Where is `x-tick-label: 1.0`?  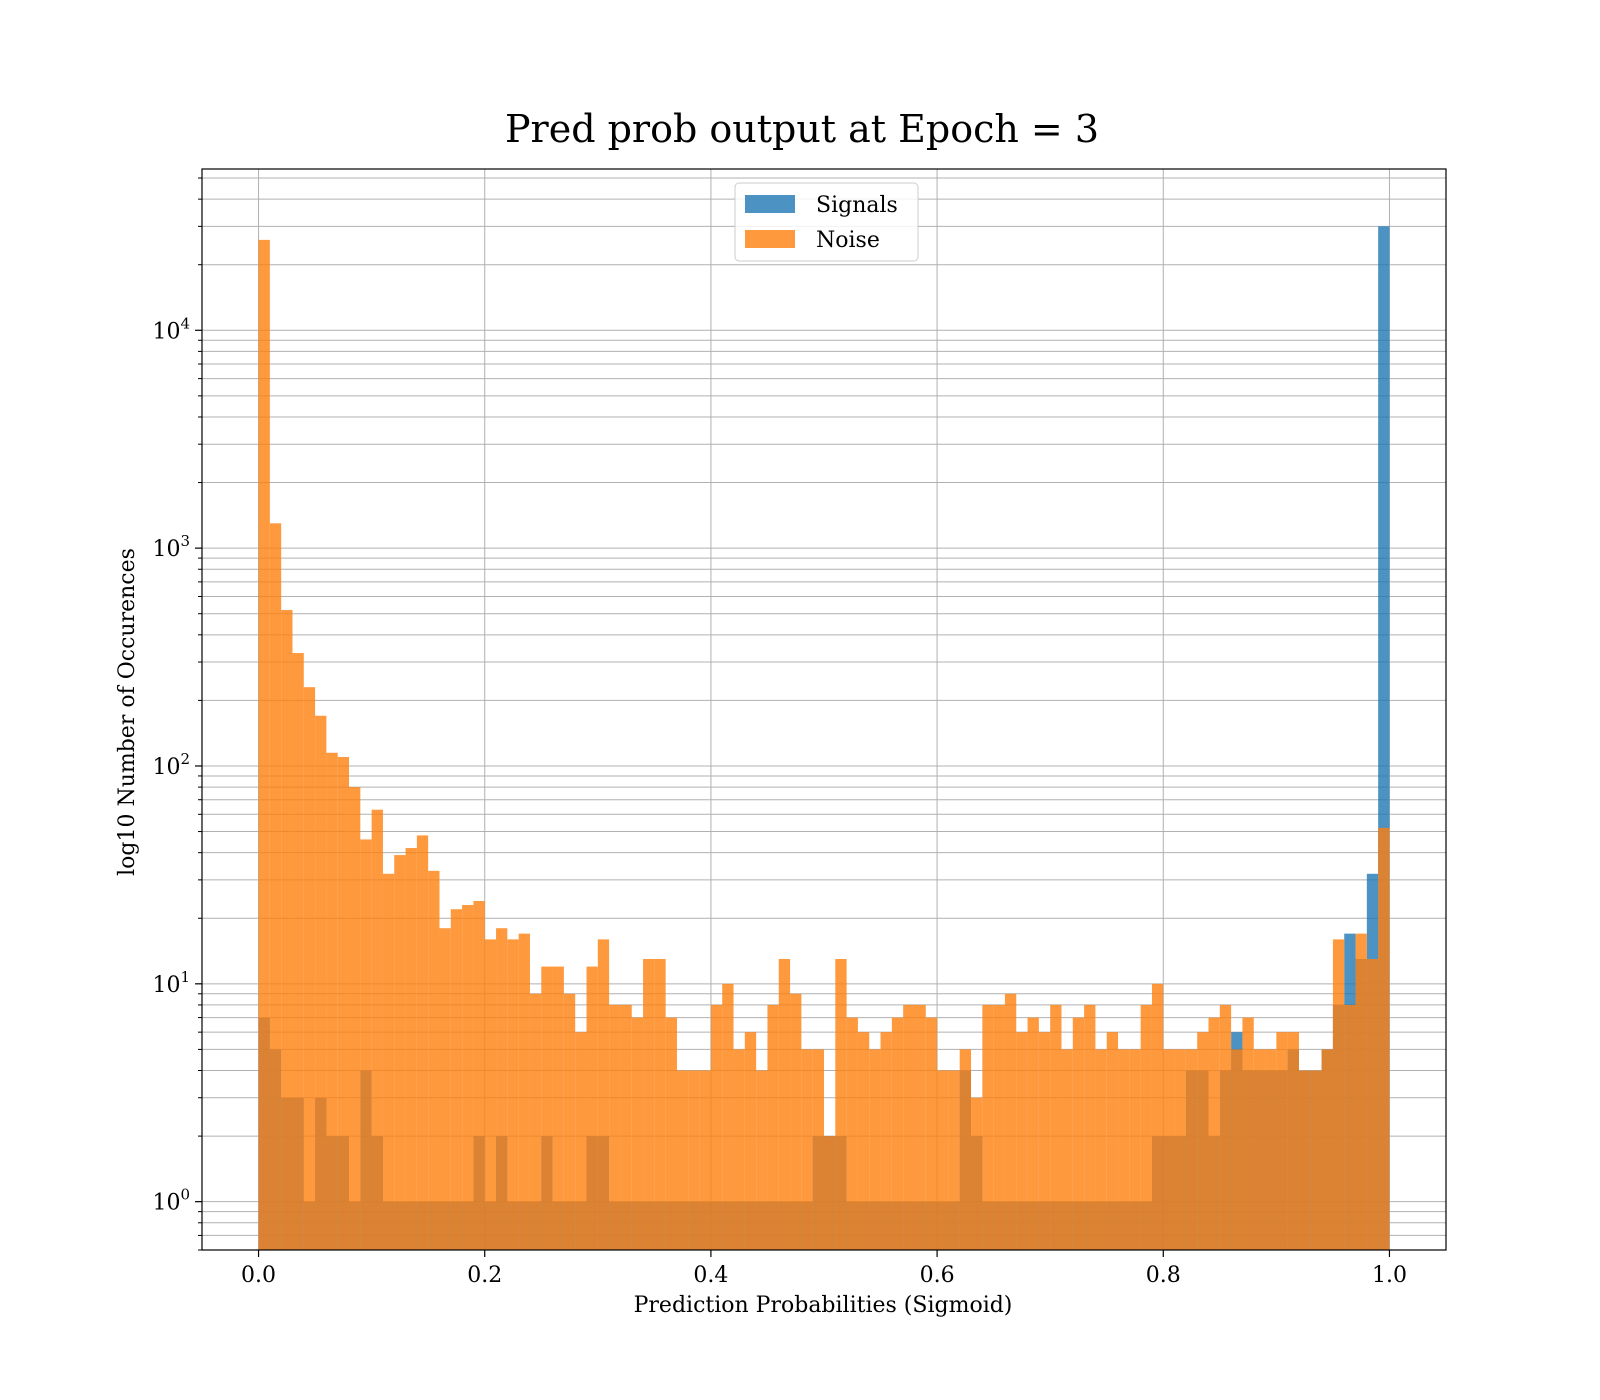 x-tick-label: 1.0 is located at coordinates (1389, 1275).